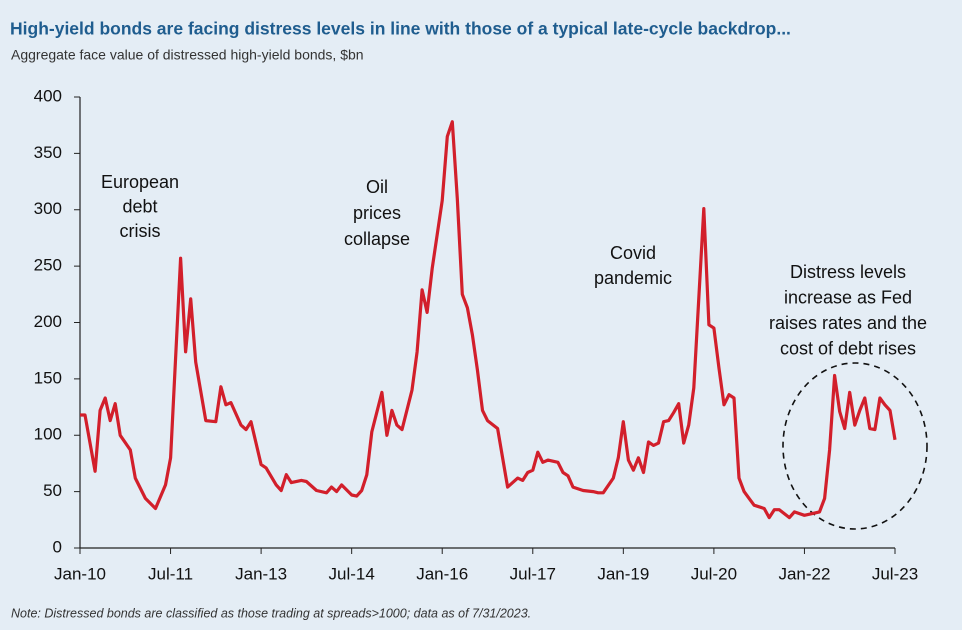 The image size is (962, 630). Describe the element at coordinates (804, 573) in the screenshot. I see `x-tick-label: Jan-22` at that location.